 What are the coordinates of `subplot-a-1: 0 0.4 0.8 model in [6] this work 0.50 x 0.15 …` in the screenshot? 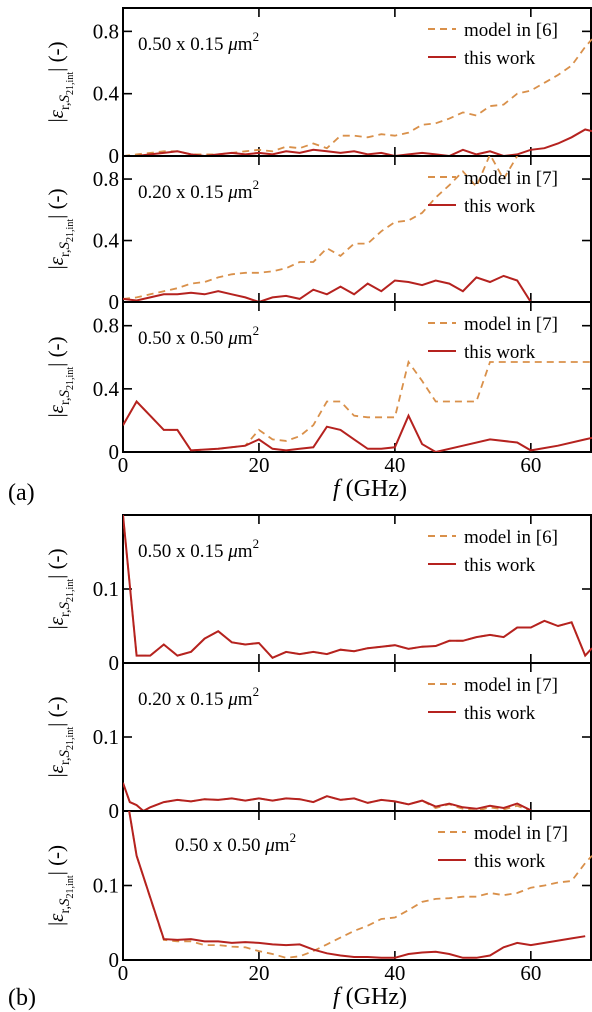 It's located at (318, 87).